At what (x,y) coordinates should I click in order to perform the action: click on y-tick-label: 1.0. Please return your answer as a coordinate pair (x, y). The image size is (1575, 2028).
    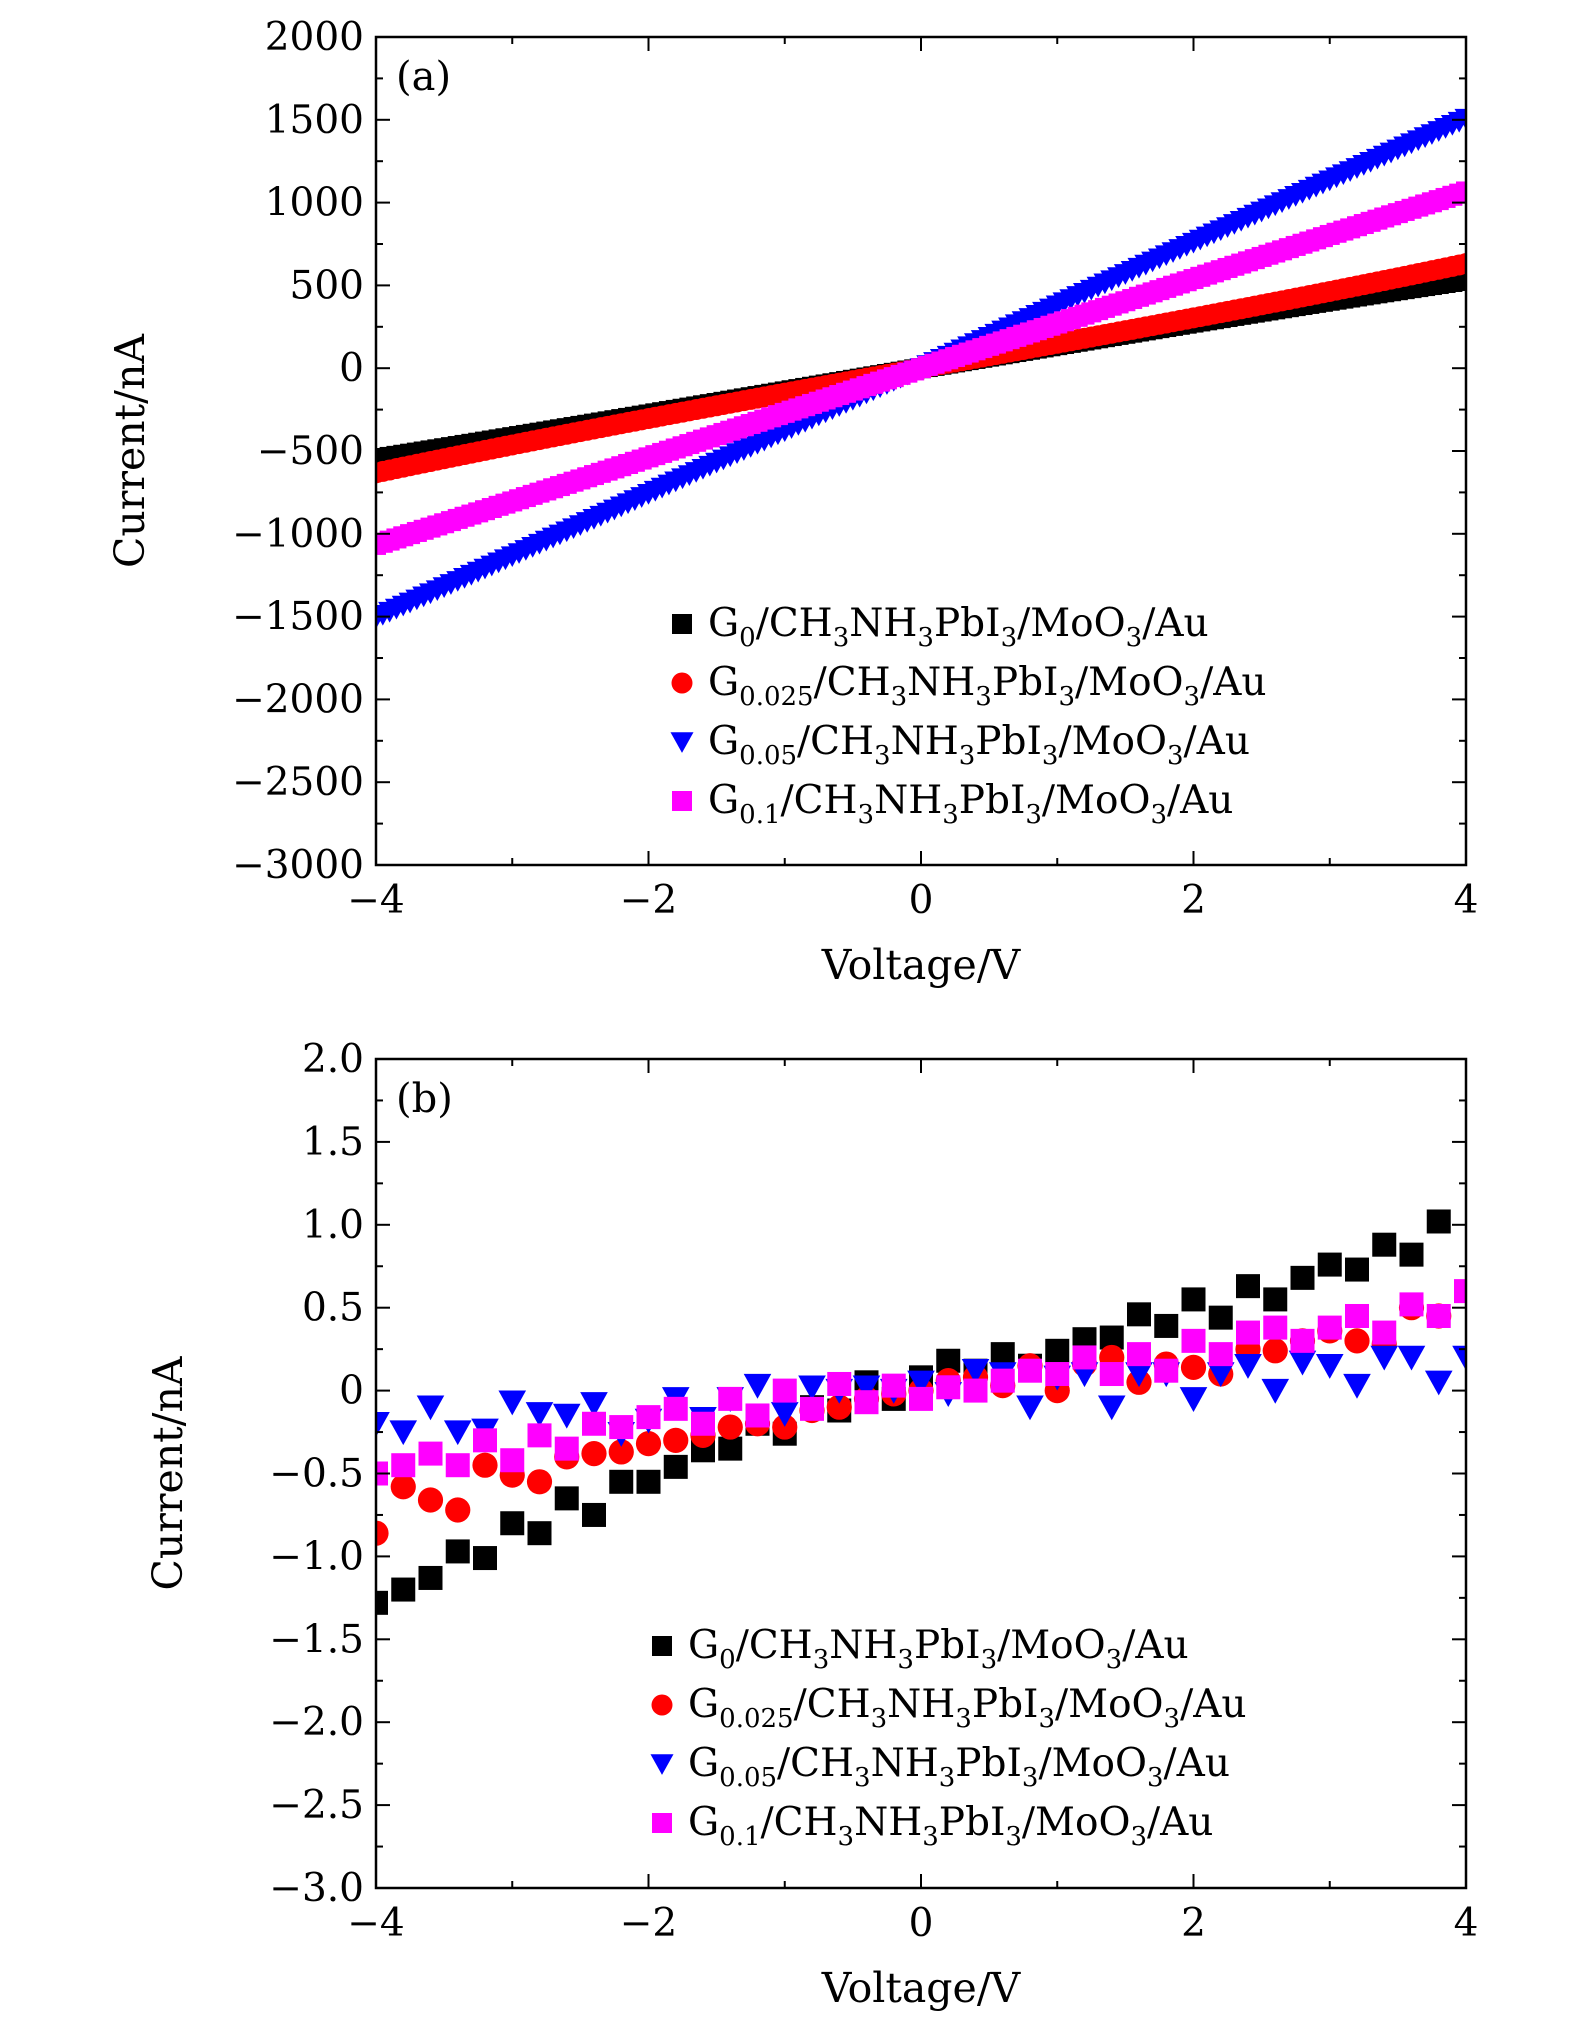
    Looking at the image, I should click on (333, 1225).